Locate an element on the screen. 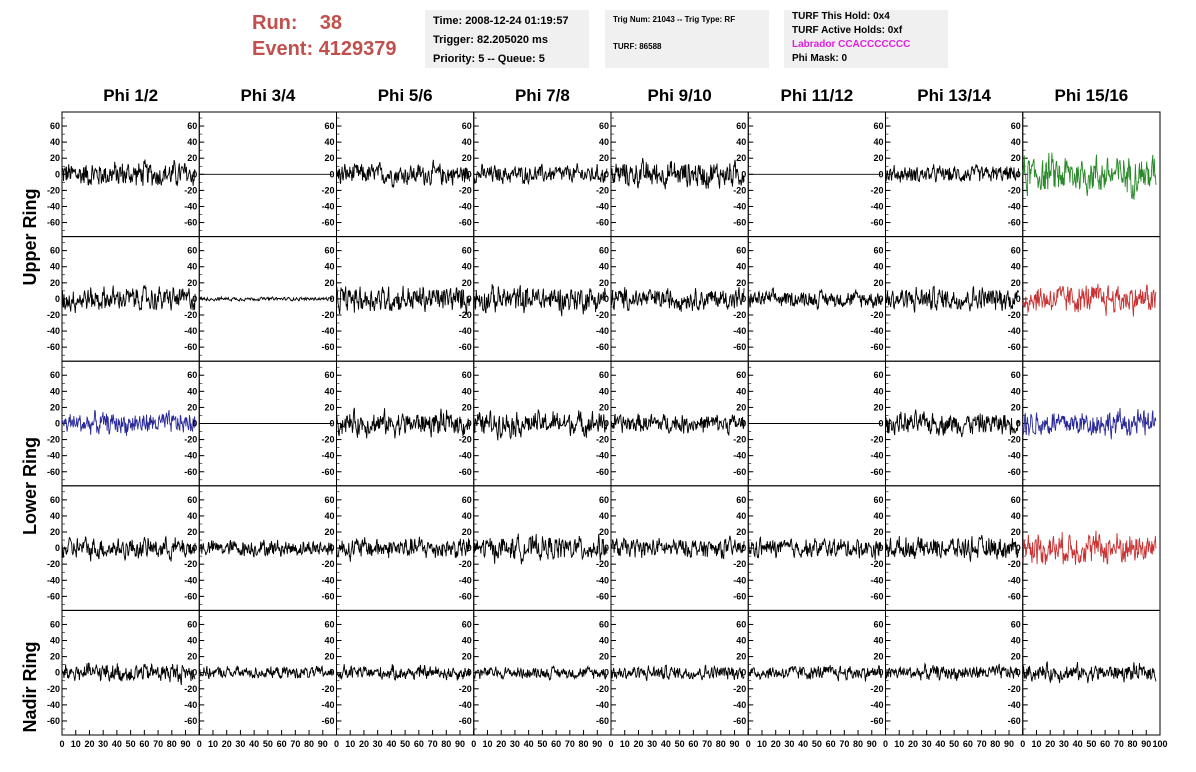 The height and width of the screenshot is (772, 1196). x-tick-label: 60 is located at coordinates (419, 744).